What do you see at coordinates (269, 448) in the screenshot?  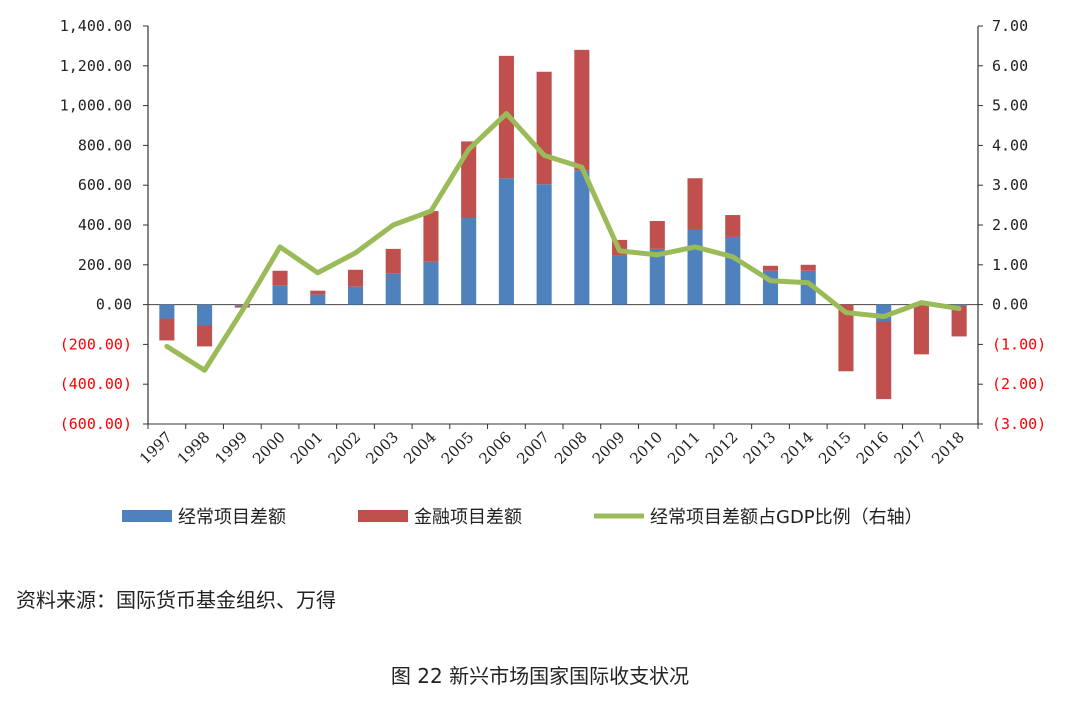 I see `x-tick-label: 2000` at bounding box center [269, 448].